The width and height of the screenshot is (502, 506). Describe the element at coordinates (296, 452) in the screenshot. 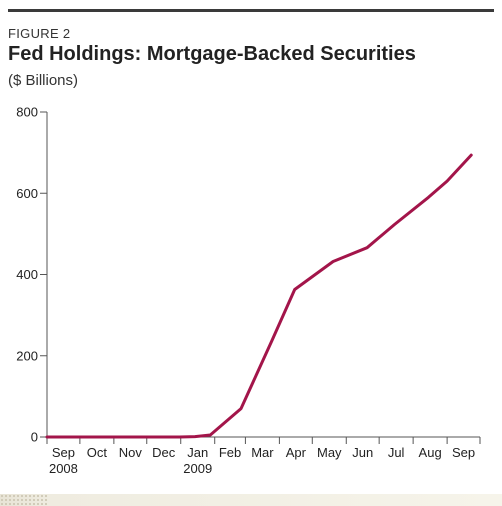

I see `x-tick-label: Apr` at that location.